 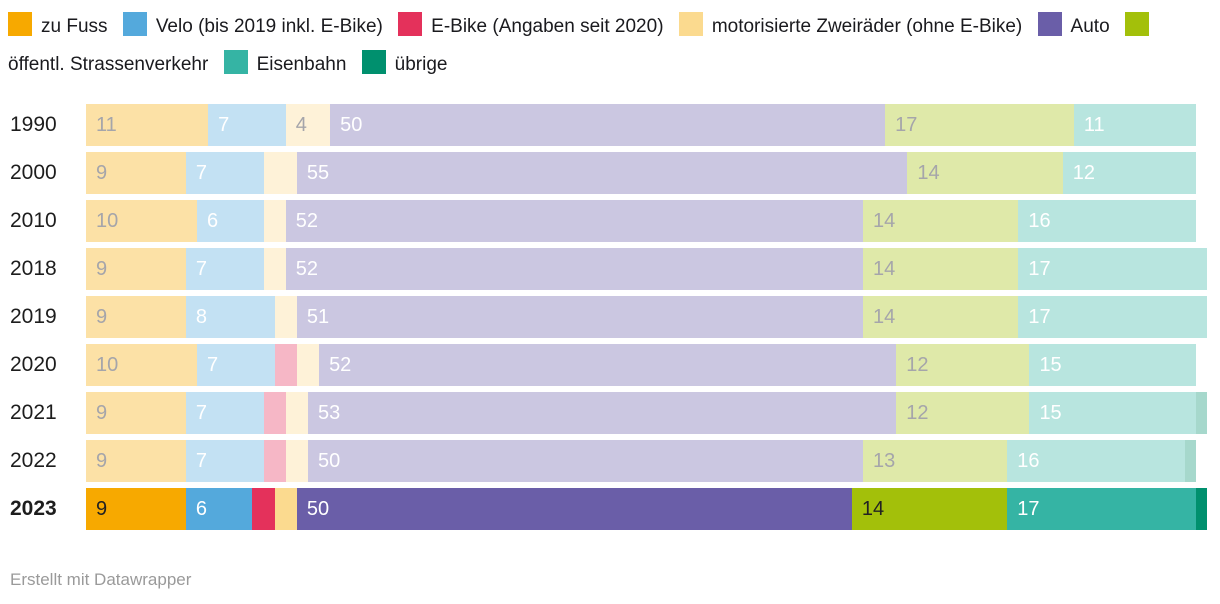 What do you see at coordinates (404, 62) in the screenshot?
I see `legend-item: übrige` at bounding box center [404, 62].